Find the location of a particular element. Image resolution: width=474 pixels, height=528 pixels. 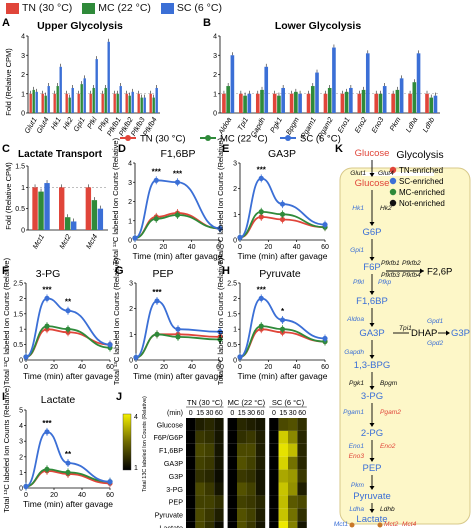

significance-label: * is located at coordinates (283, 311).